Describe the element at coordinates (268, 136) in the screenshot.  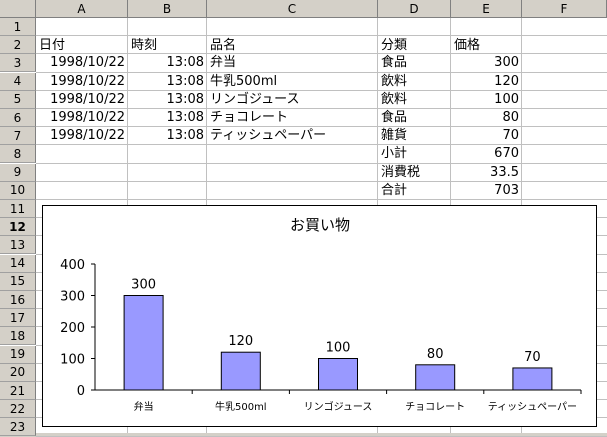
I see `cell-item: ティッシュペーパー` at that location.